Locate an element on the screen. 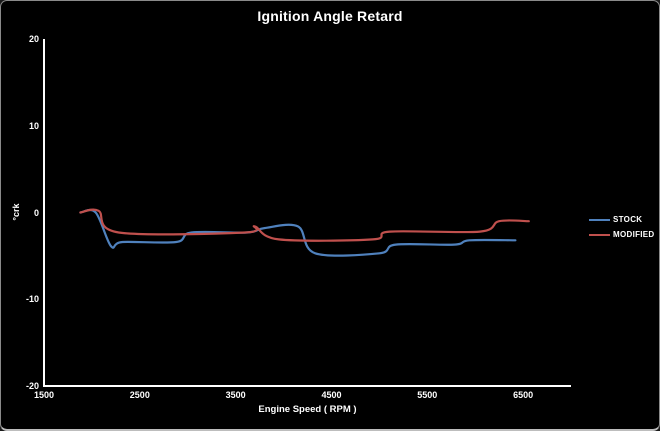 This screenshot has height=431, width=660. y-tick-label: 0 is located at coordinates (36, 212).